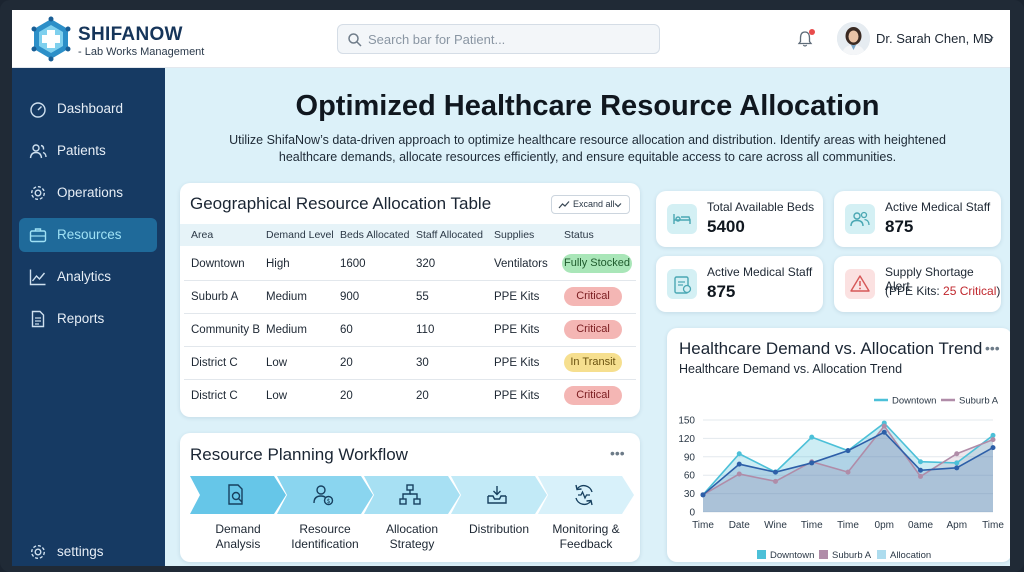 The image size is (1024, 572). I want to click on cell-beds: 20, so click(346, 363).